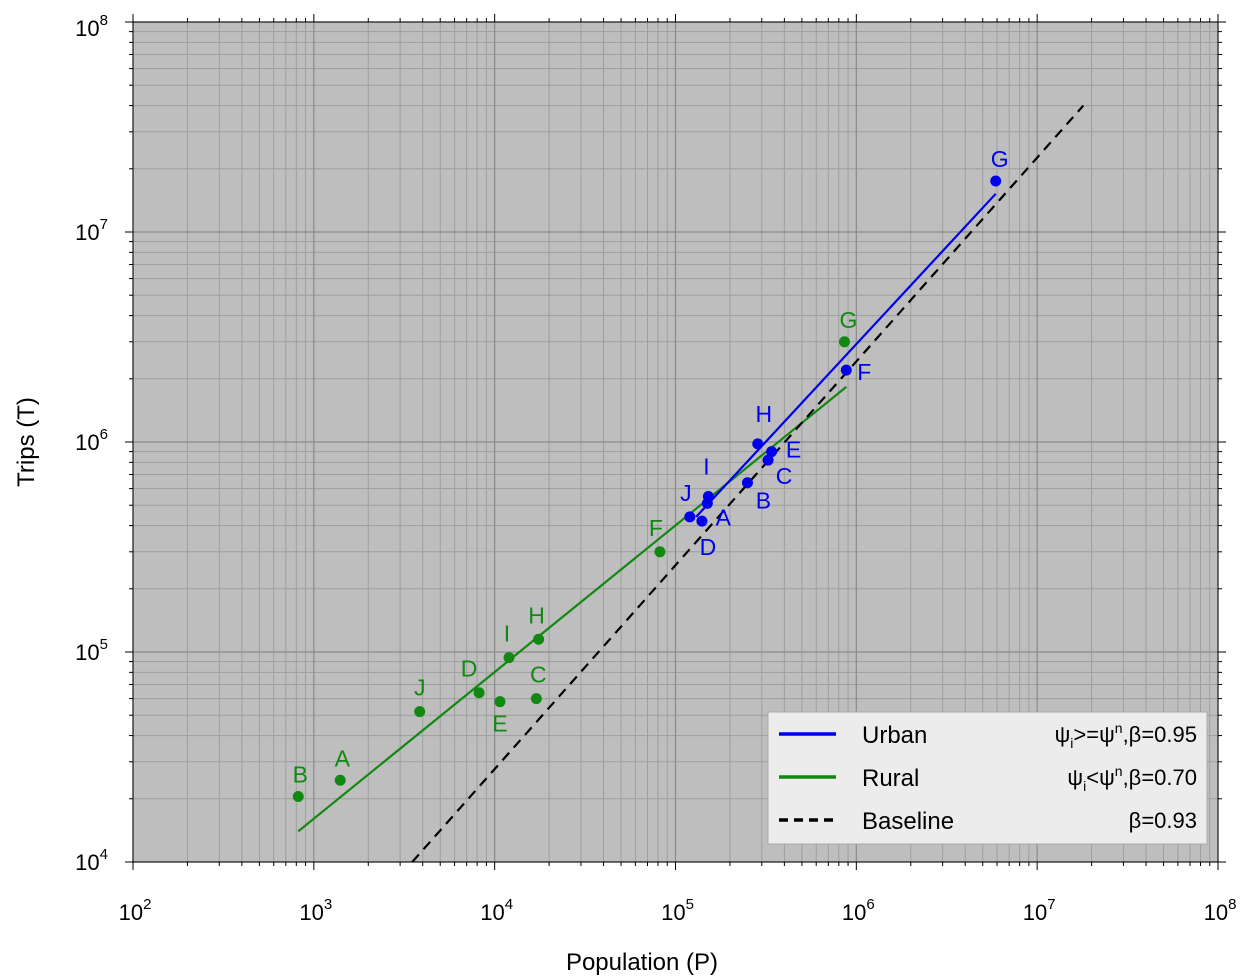 The height and width of the screenshot is (980, 1246). Describe the element at coordinates (91, 440) in the screenshot. I see `y-tick-label: 10⁶` at that location.